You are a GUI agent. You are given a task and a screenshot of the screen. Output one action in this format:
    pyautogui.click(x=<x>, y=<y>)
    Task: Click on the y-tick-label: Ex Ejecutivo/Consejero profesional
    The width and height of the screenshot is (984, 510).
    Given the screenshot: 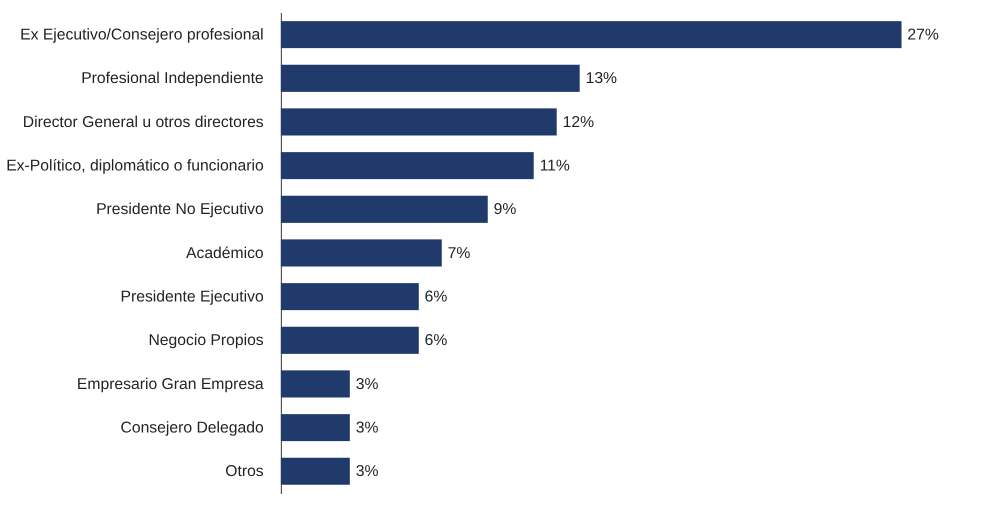 What is the action you would take?
    pyautogui.click(x=142, y=35)
    